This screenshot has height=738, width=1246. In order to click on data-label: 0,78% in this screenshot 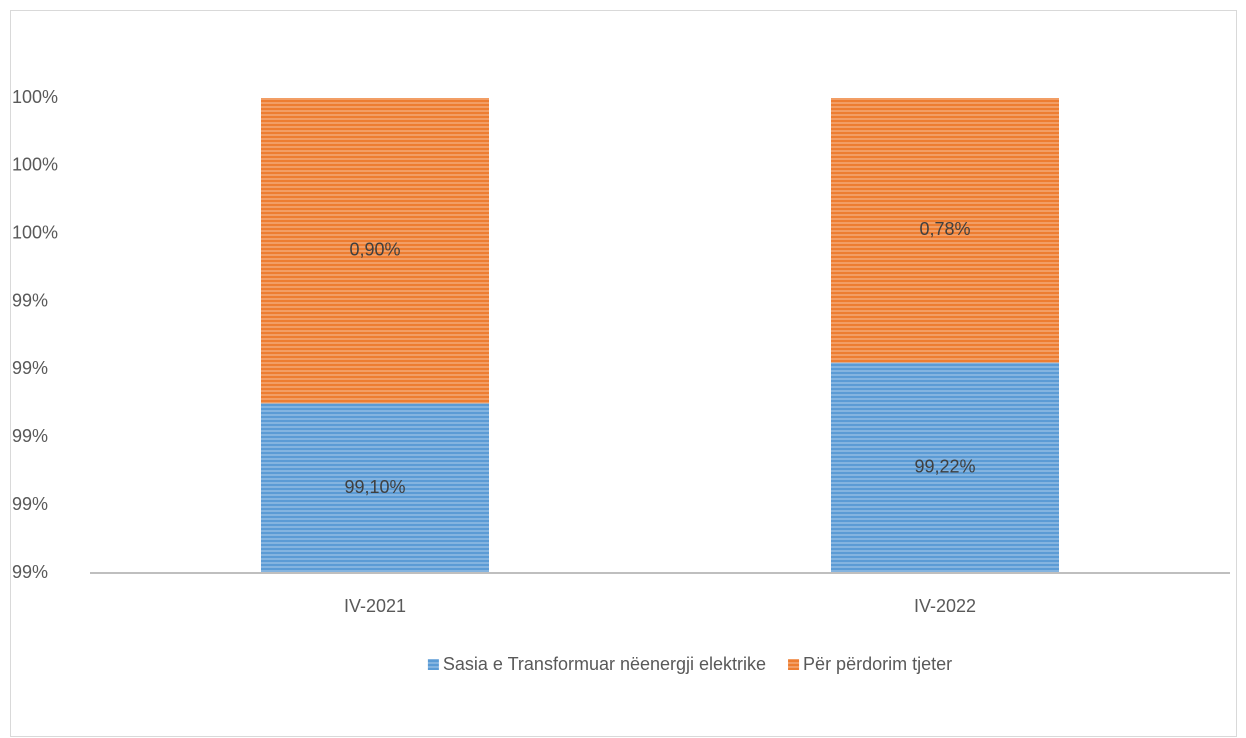, I will do `click(944, 229)`.